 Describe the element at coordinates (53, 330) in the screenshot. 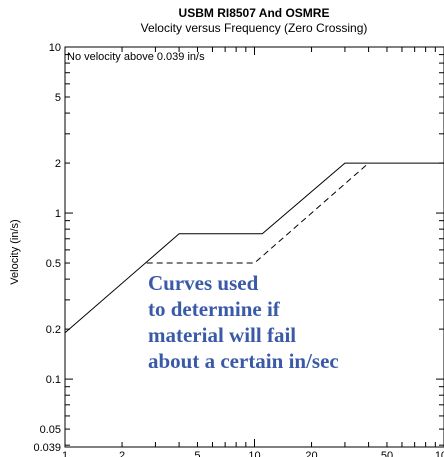

I see `y-tick-label: 0.2` at that location.